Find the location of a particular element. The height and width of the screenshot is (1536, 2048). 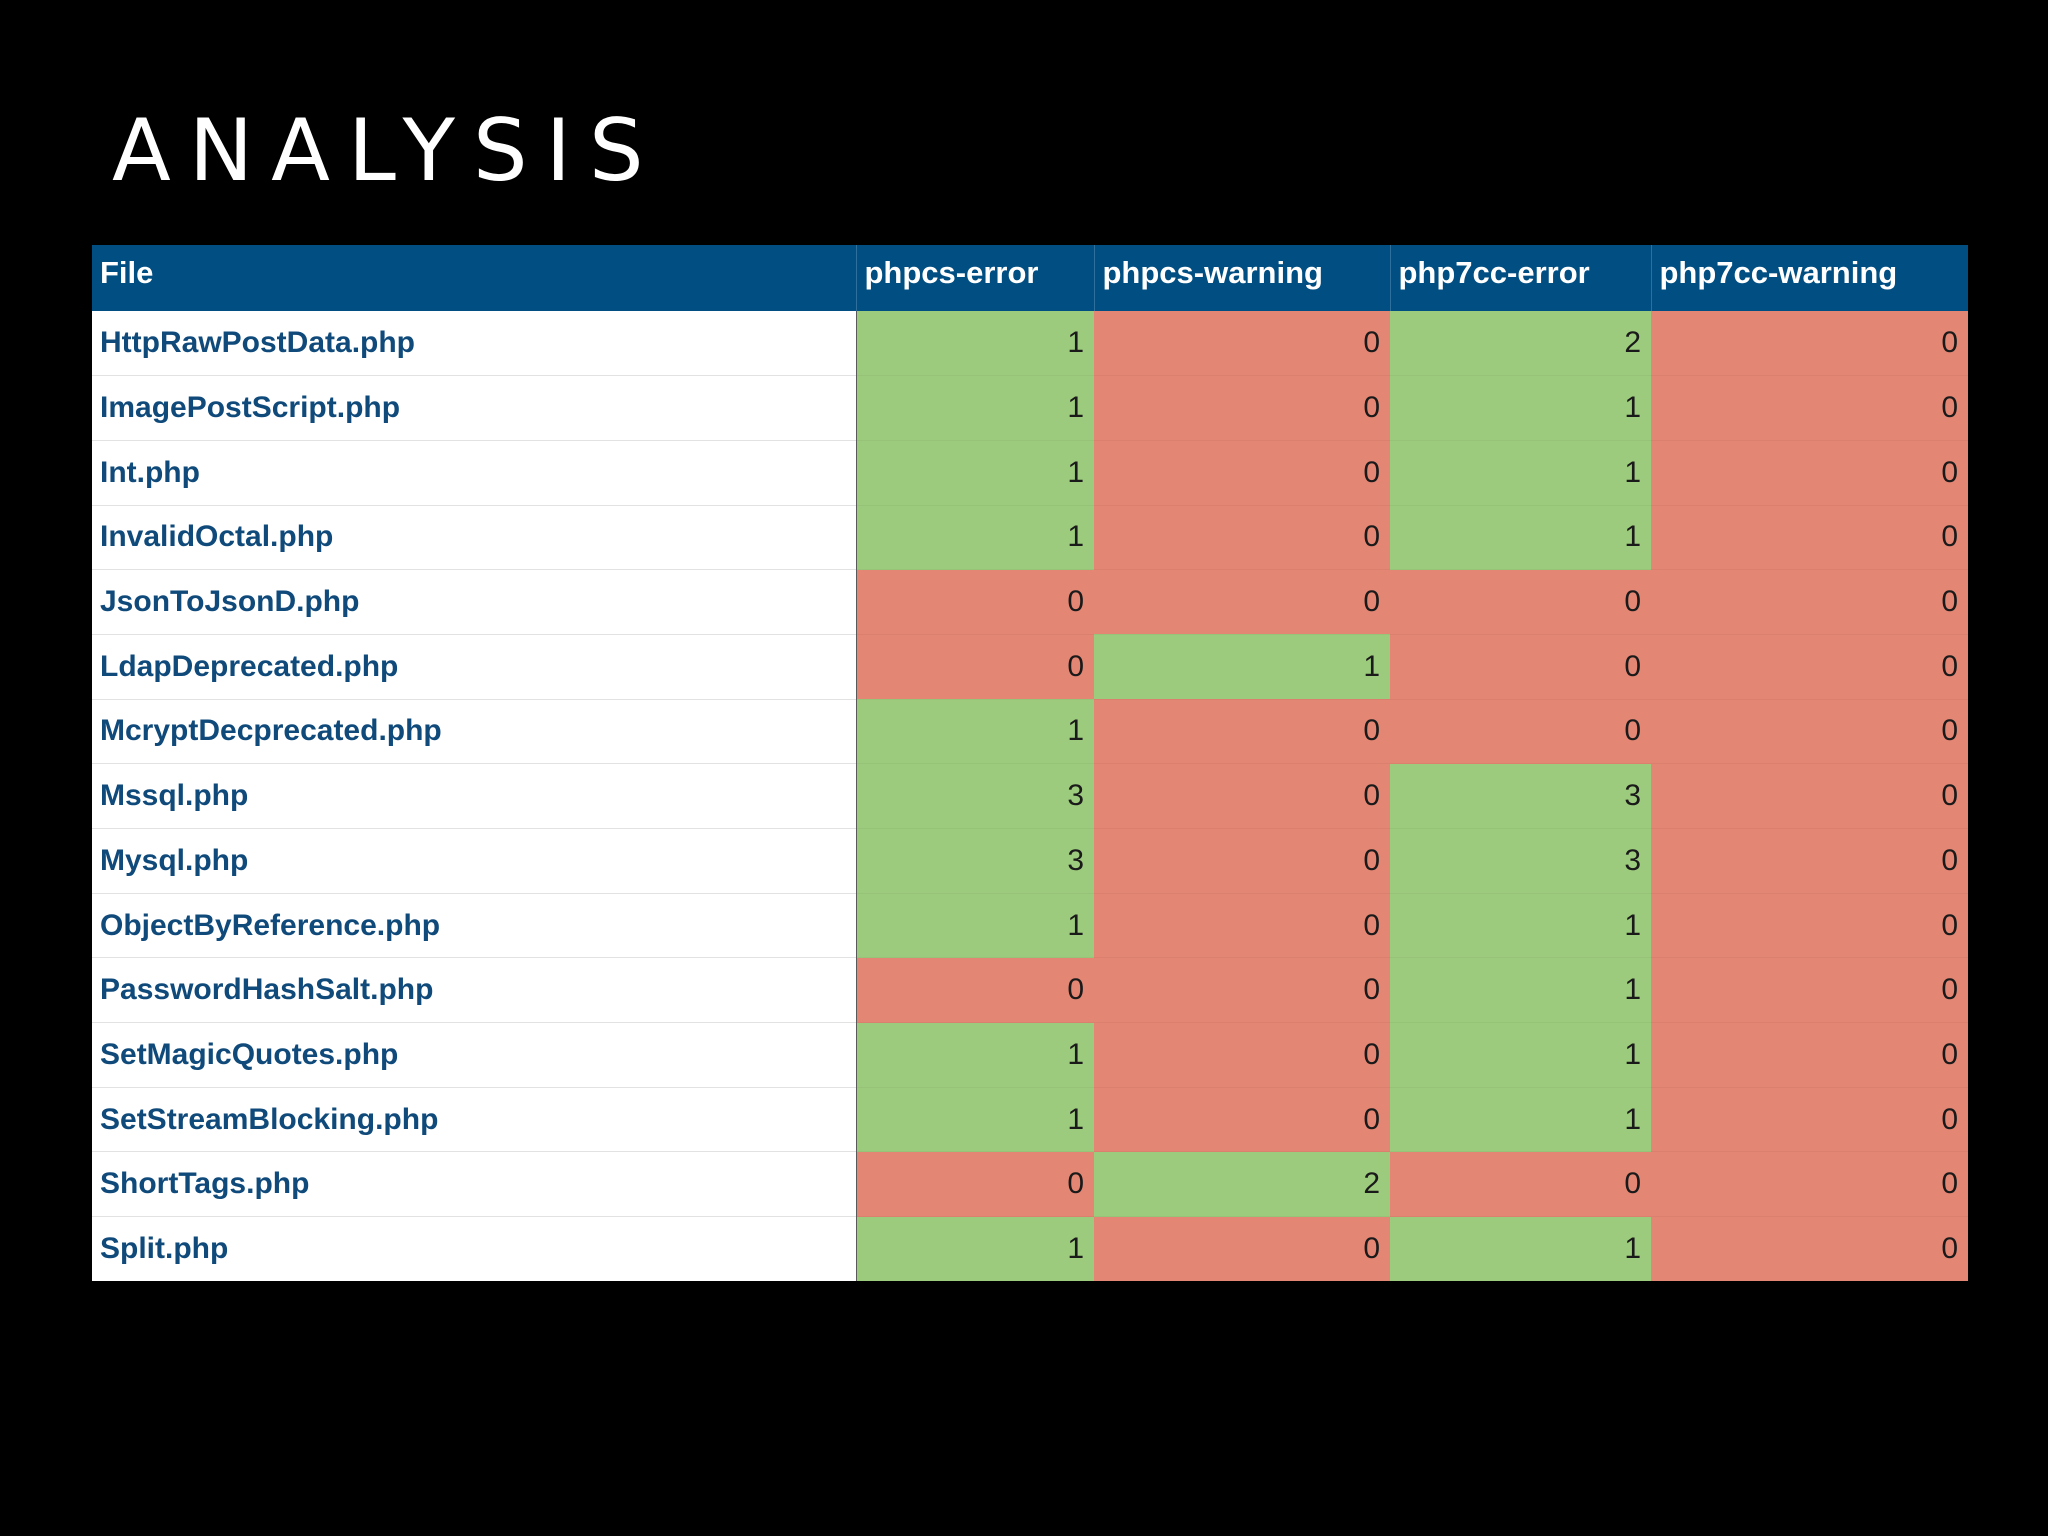

file-name-cell: ShortTags.php is located at coordinates (474, 1184).